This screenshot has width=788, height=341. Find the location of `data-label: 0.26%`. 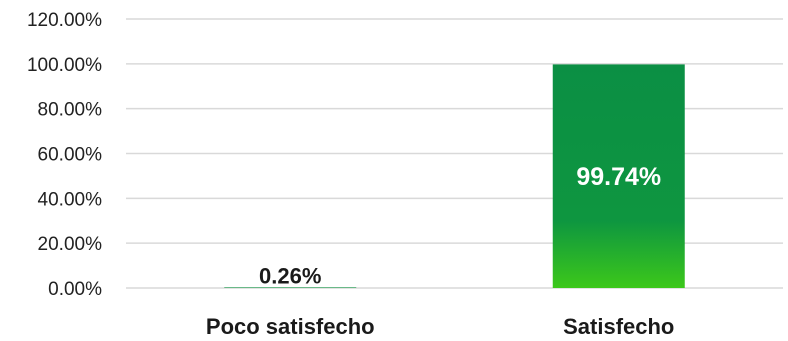

data-label: 0.26% is located at coordinates (290, 275).